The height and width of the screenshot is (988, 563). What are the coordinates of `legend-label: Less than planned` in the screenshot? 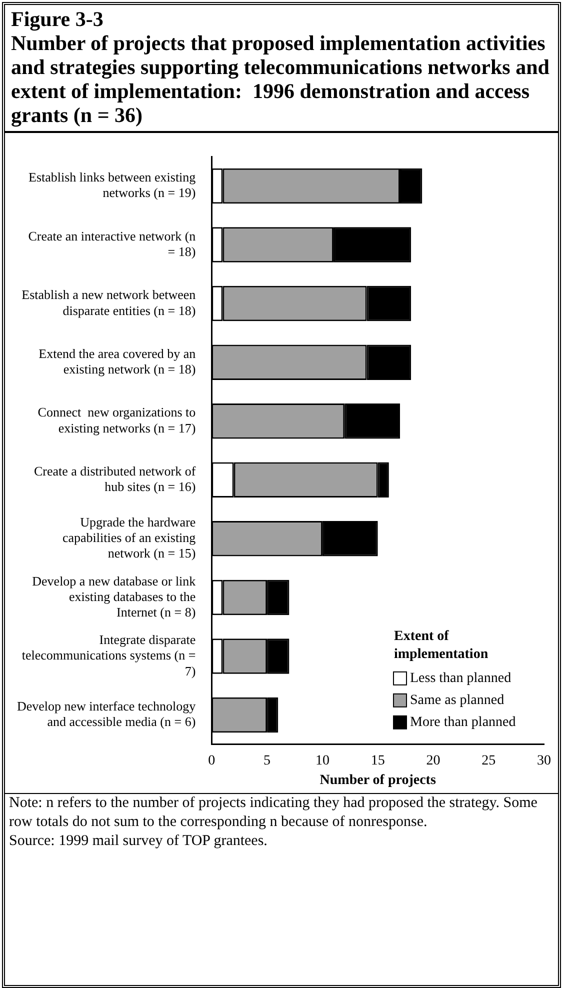 It's located at (461, 678).